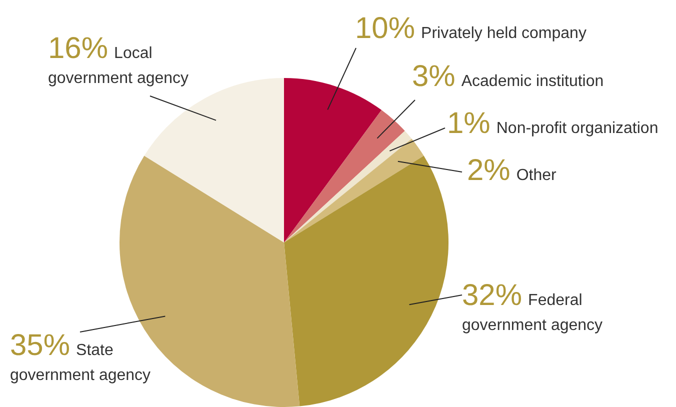 The width and height of the screenshot is (676, 407). What do you see at coordinates (492, 295) in the screenshot?
I see `data-label: 32%` at bounding box center [492, 295].